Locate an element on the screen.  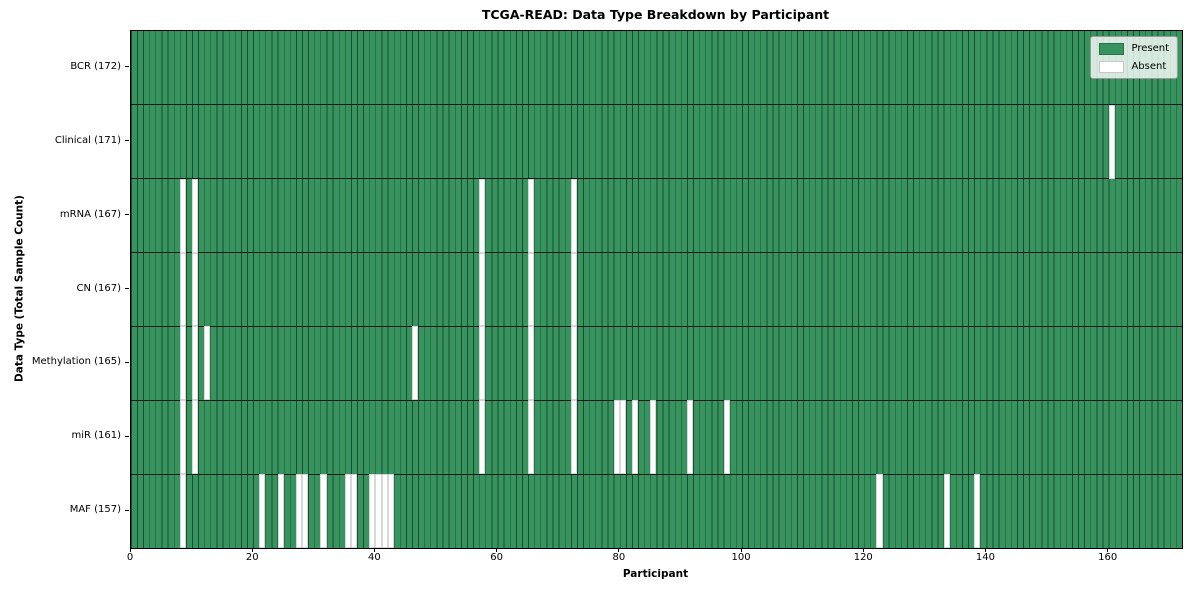
legend-swatch-present-icon is located at coordinates (1112, 48).